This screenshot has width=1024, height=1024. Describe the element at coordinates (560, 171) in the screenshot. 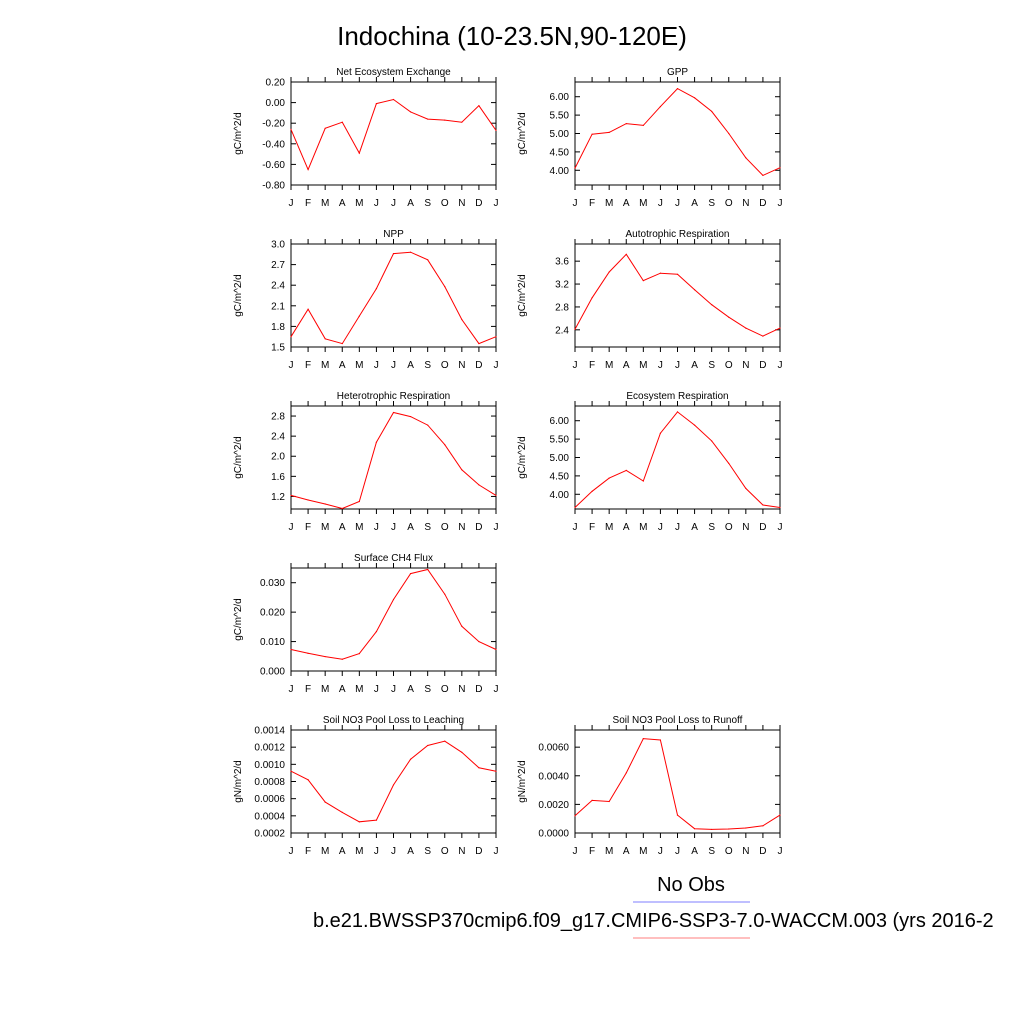

I see `y-tick-label: 4.00` at that location.